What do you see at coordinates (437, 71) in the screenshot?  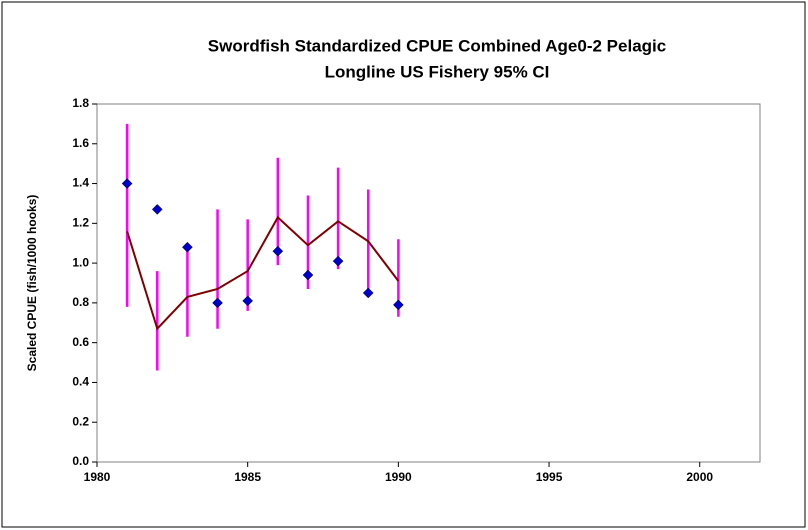 I see `chart-title: Longline US Fishery 95% CI` at bounding box center [437, 71].